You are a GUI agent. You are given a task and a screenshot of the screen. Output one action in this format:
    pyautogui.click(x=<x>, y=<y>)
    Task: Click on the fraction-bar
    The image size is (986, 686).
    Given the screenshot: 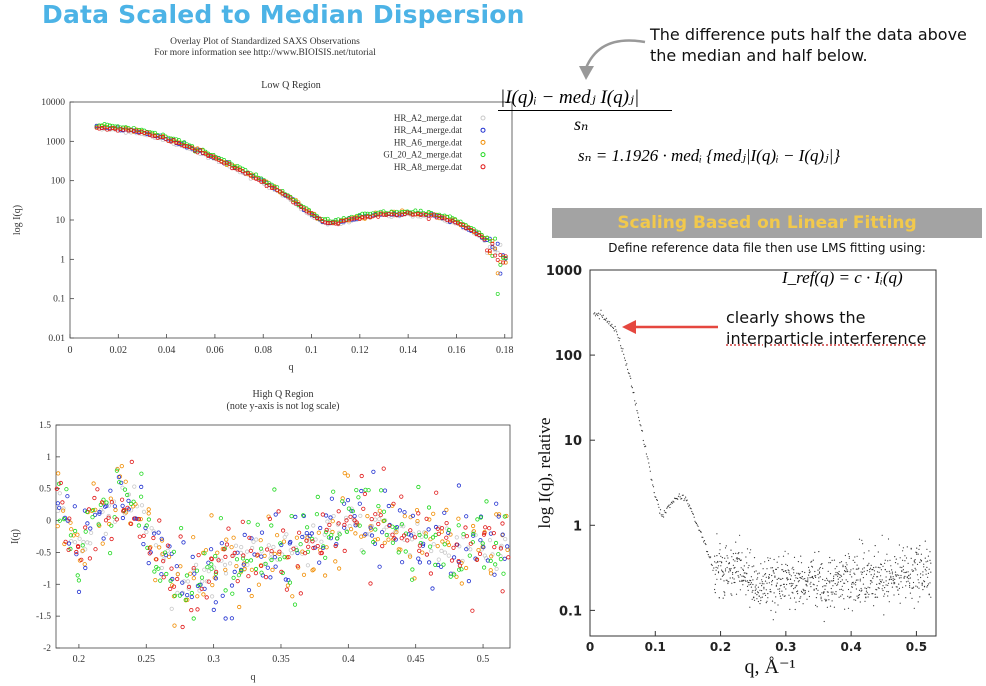 What is the action you would take?
    pyautogui.click(x=585, y=110)
    